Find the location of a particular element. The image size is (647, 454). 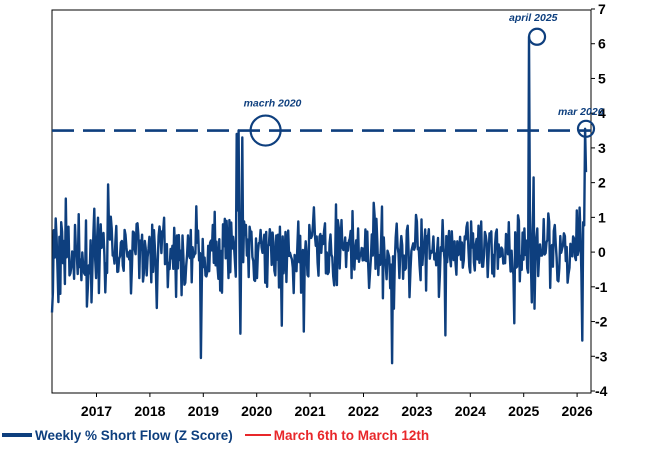

annotation-label: macrh 2020 is located at coordinates (273, 104).